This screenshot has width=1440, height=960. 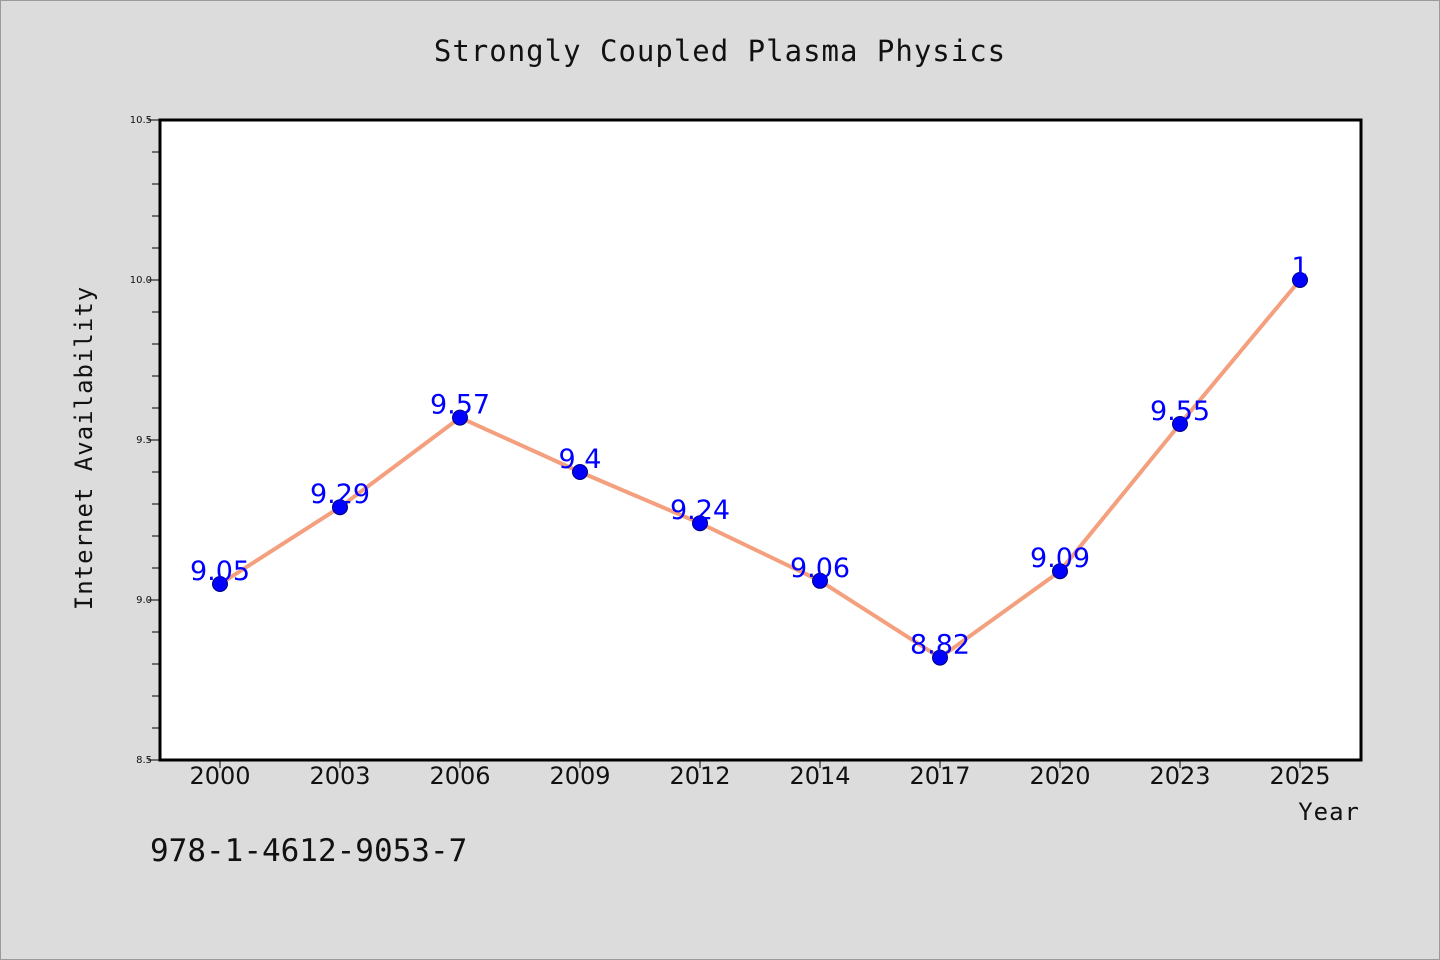 I want to click on data-label: 9.06, so click(x=820, y=568).